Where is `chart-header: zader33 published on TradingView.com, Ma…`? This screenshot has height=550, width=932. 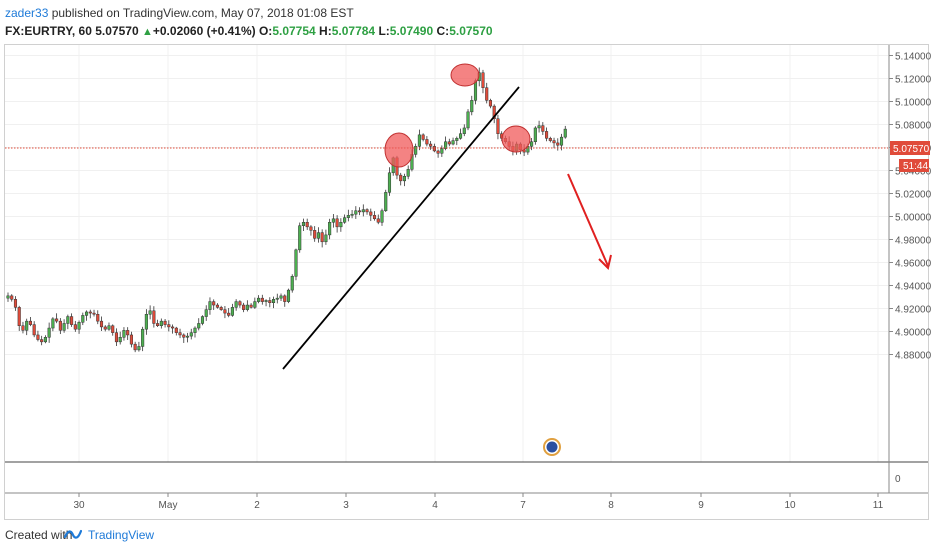 chart-header: zader33 published on TradingView.com, Ma… is located at coordinates (466, 22).